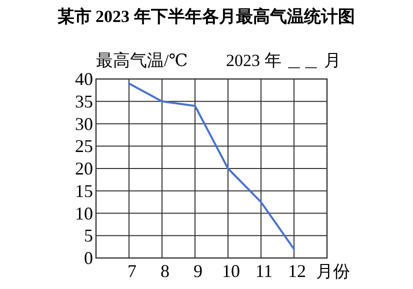 This screenshot has width=413, height=289. I want to click on x-axis-title: 月份, so click(333, 271).